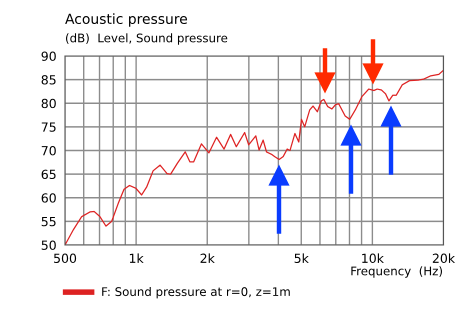 The width and height of the screenshot is (466, 321). I want to click on y-tick-label: 80, so click(49, 103).